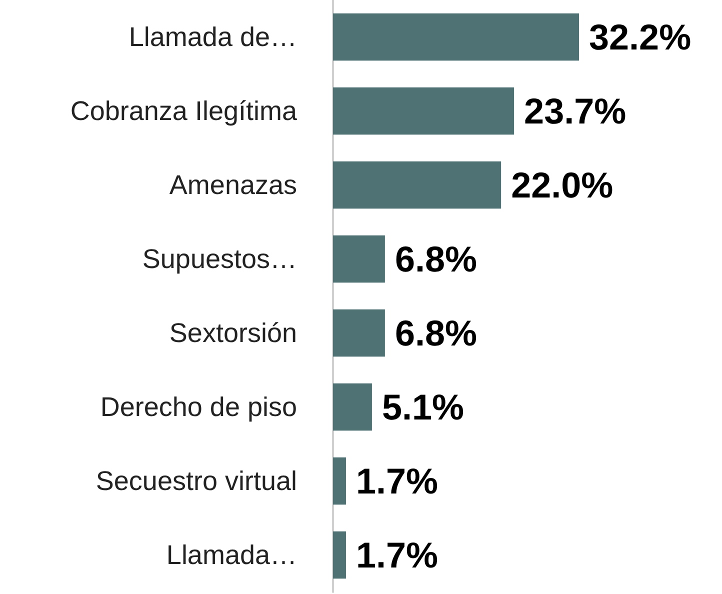  Describe the element at coordinates (233, 333) in the screenshot. I see `y-tick-label: Sextorsión` at that location.